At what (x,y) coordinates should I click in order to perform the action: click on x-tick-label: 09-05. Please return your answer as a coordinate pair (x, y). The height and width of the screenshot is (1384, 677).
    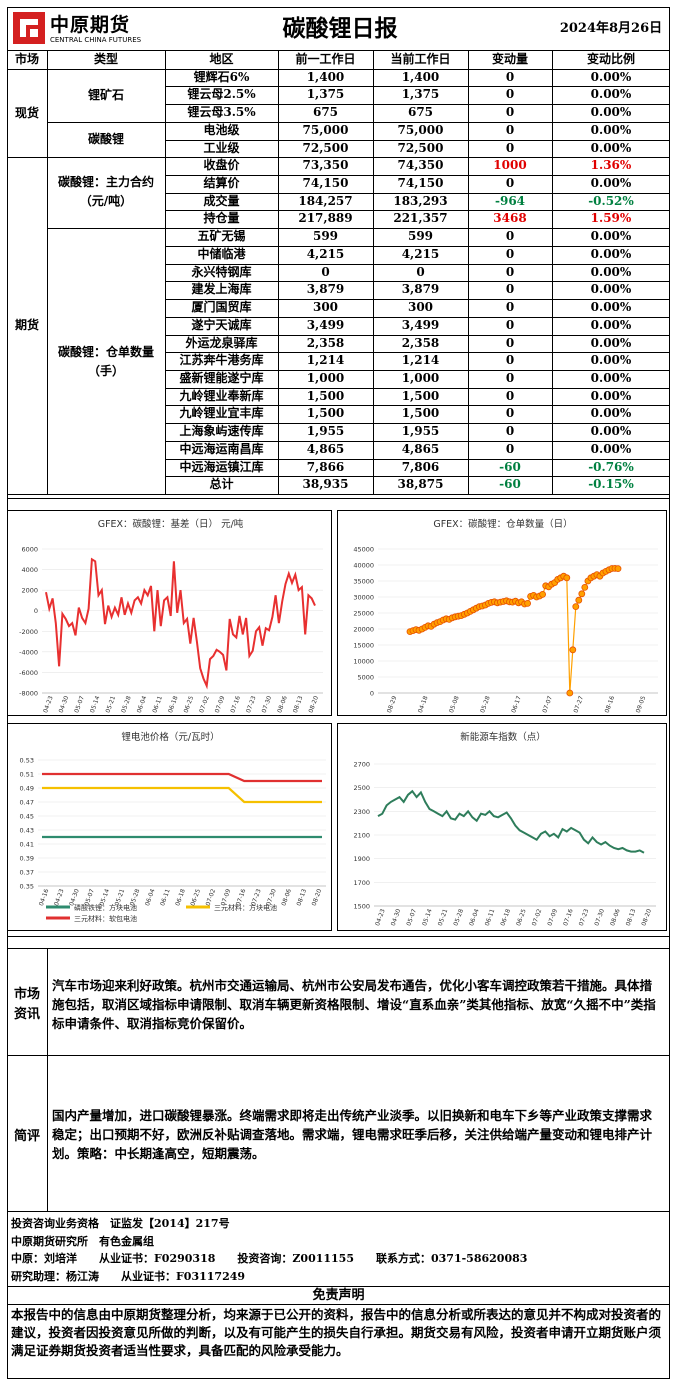
    Looking at the image, I should click on (641, 704).